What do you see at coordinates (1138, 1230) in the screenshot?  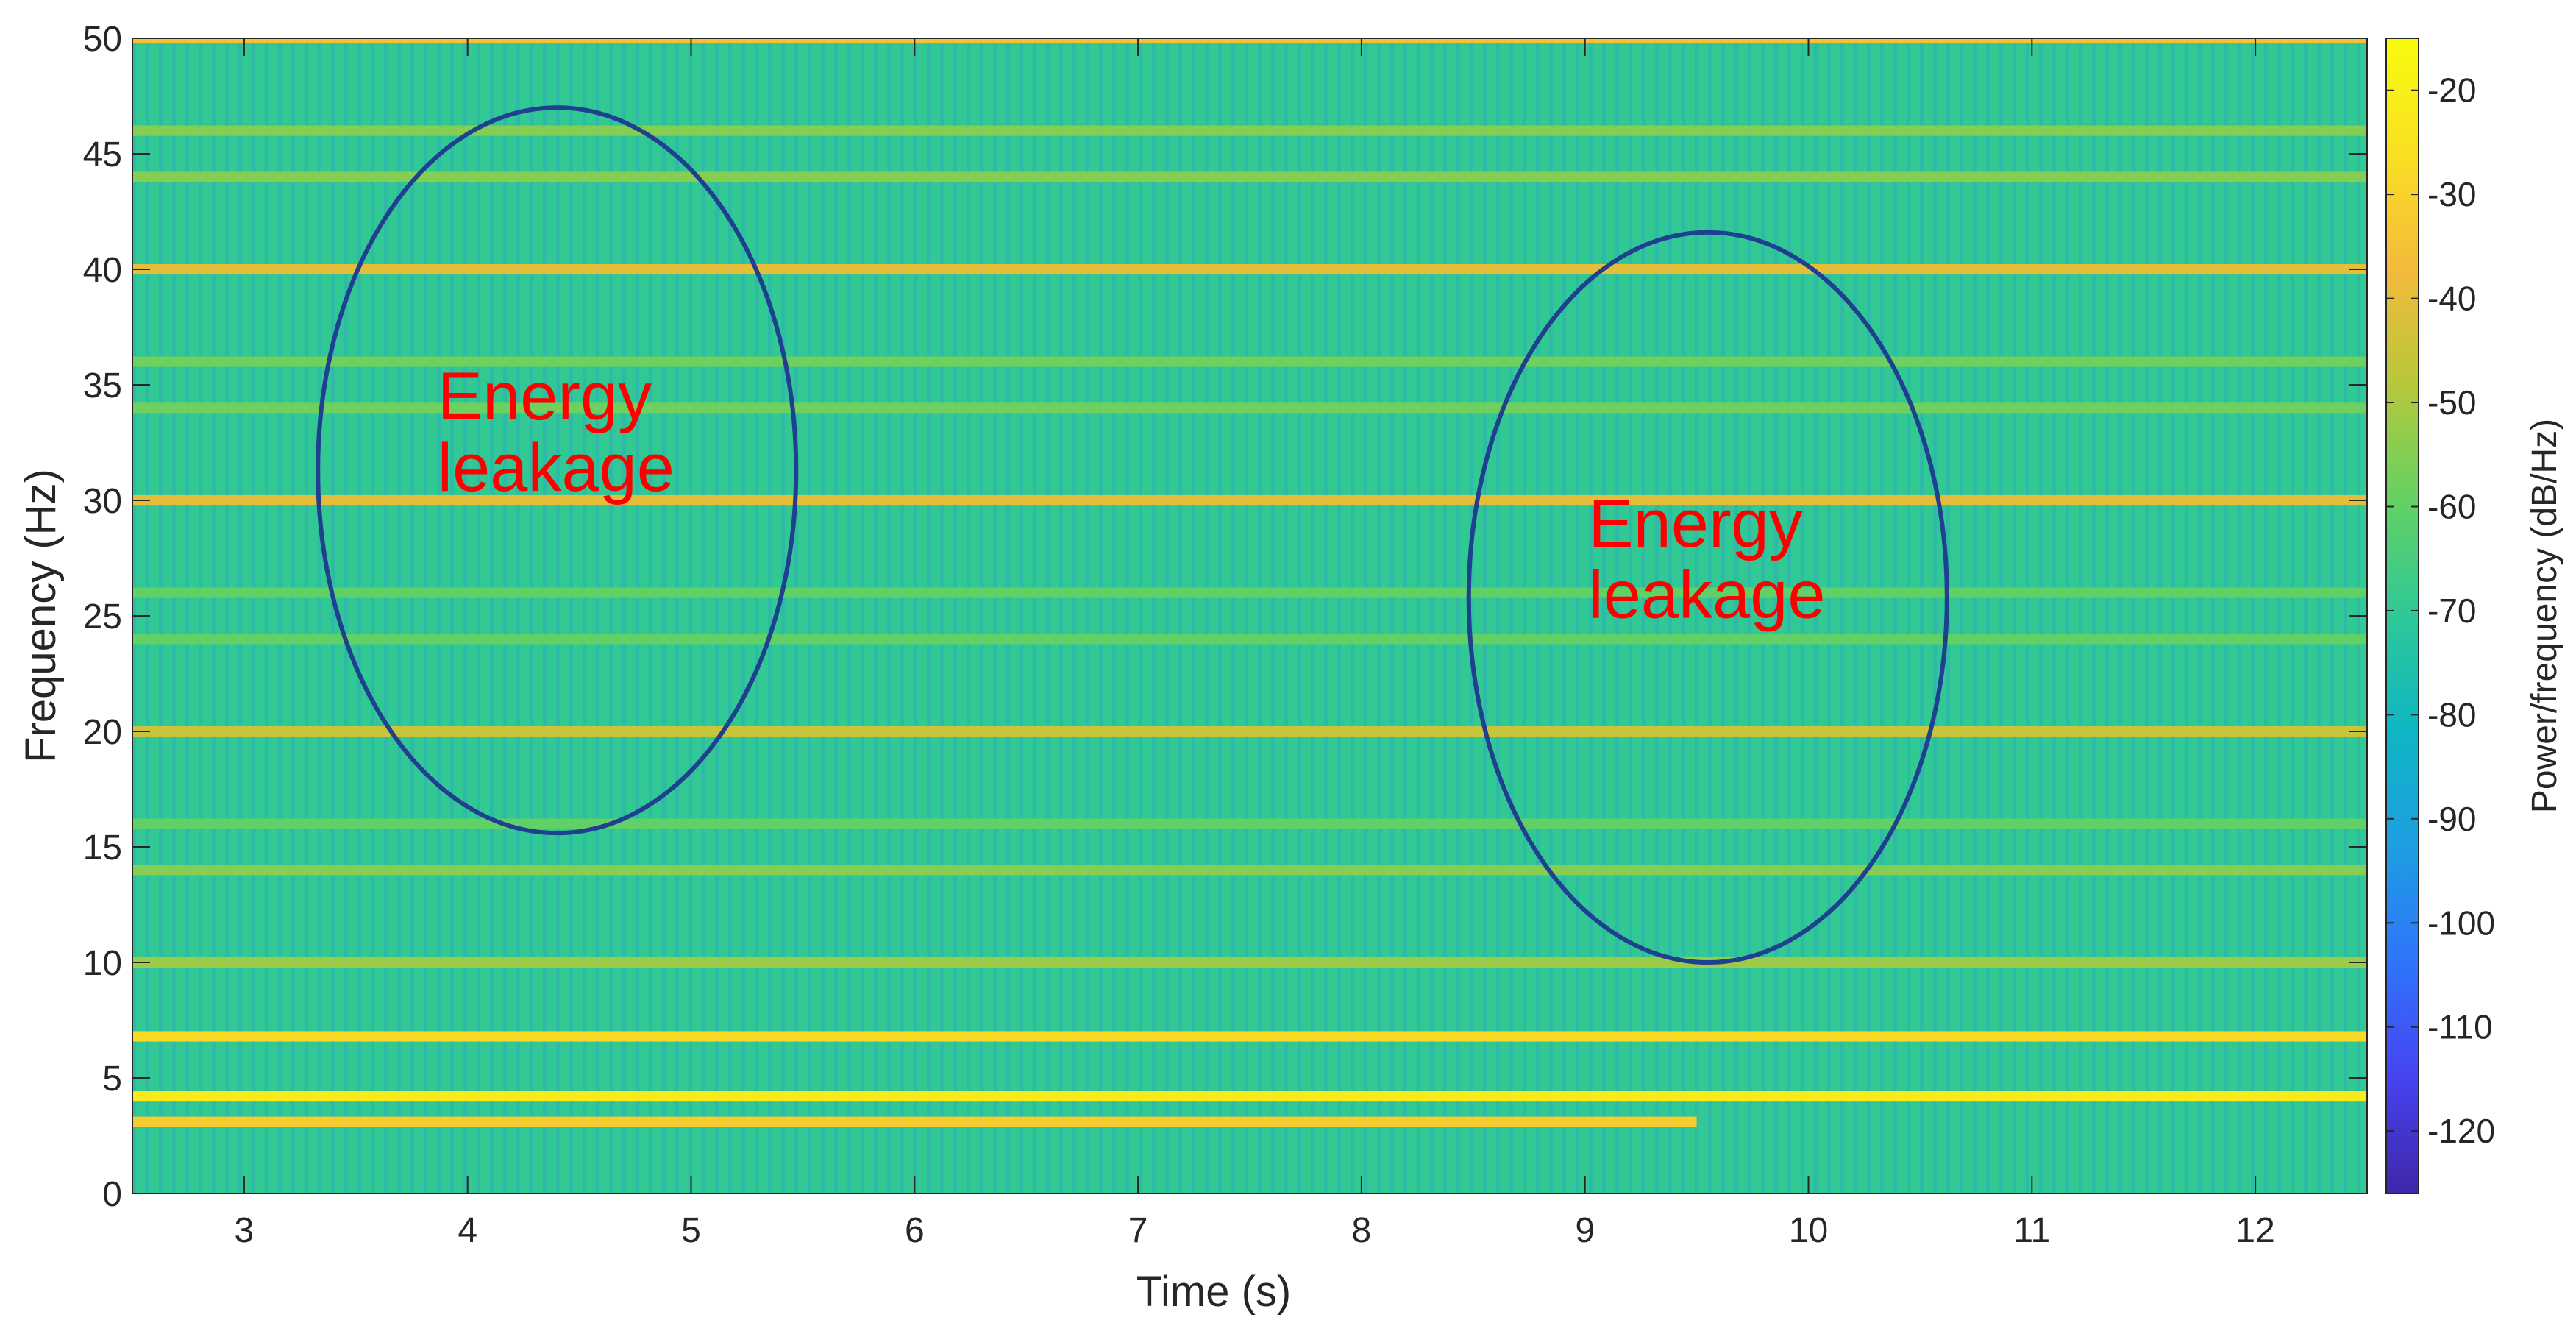 I see `x-tick-label: 7` at bounding box center [1138, 1230].